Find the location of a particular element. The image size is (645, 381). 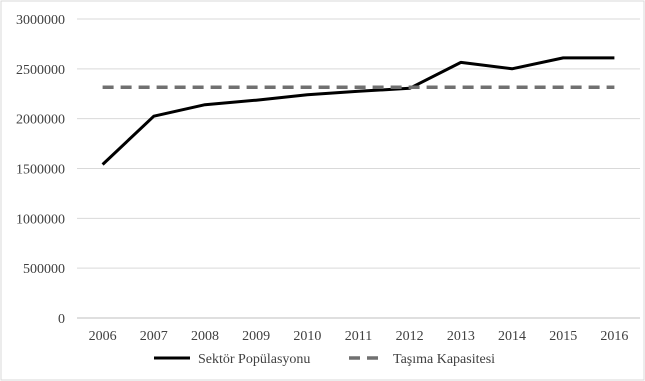

x-tick-label: 2012 is located at coordinates (410, 336).